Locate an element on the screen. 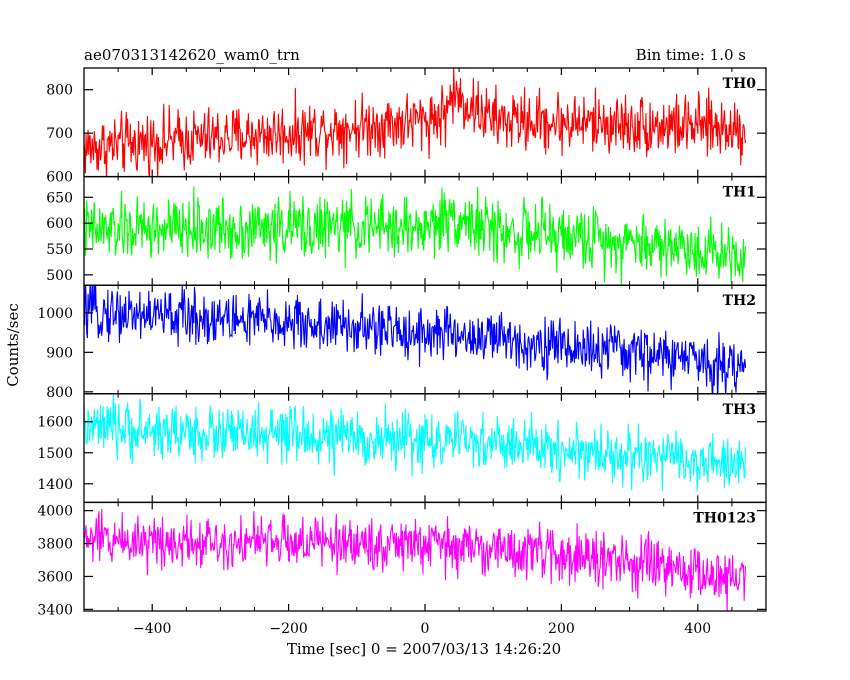 Image resolution: width=850 pixels, height=680 pixels. y-tick-label: 3600 is located at coordinates (55, 577).